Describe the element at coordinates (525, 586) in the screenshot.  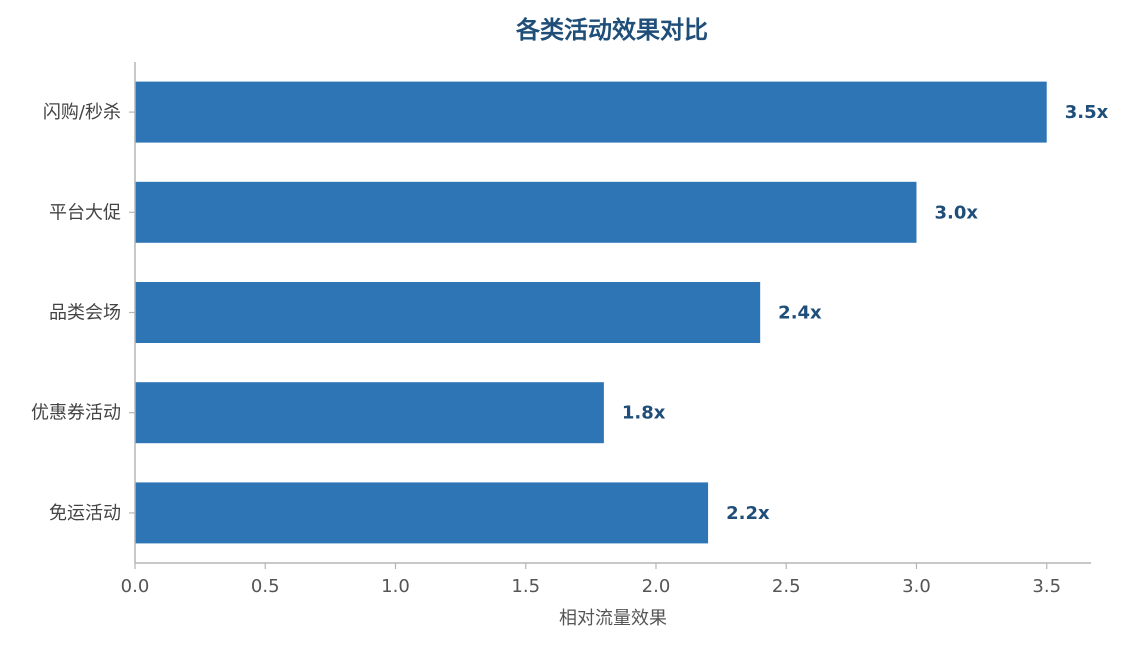
I see `x-tick-label: 1.5` at that location.